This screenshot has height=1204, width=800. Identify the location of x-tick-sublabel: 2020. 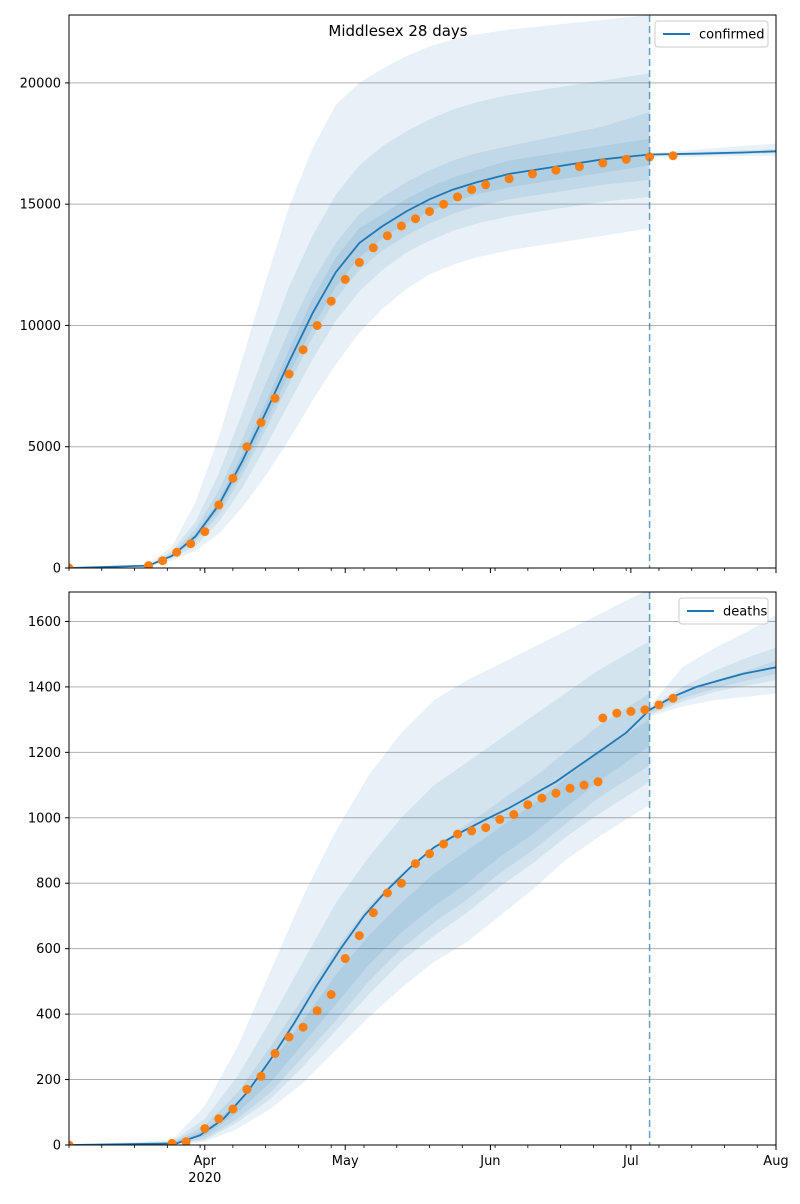
(204, 1178).